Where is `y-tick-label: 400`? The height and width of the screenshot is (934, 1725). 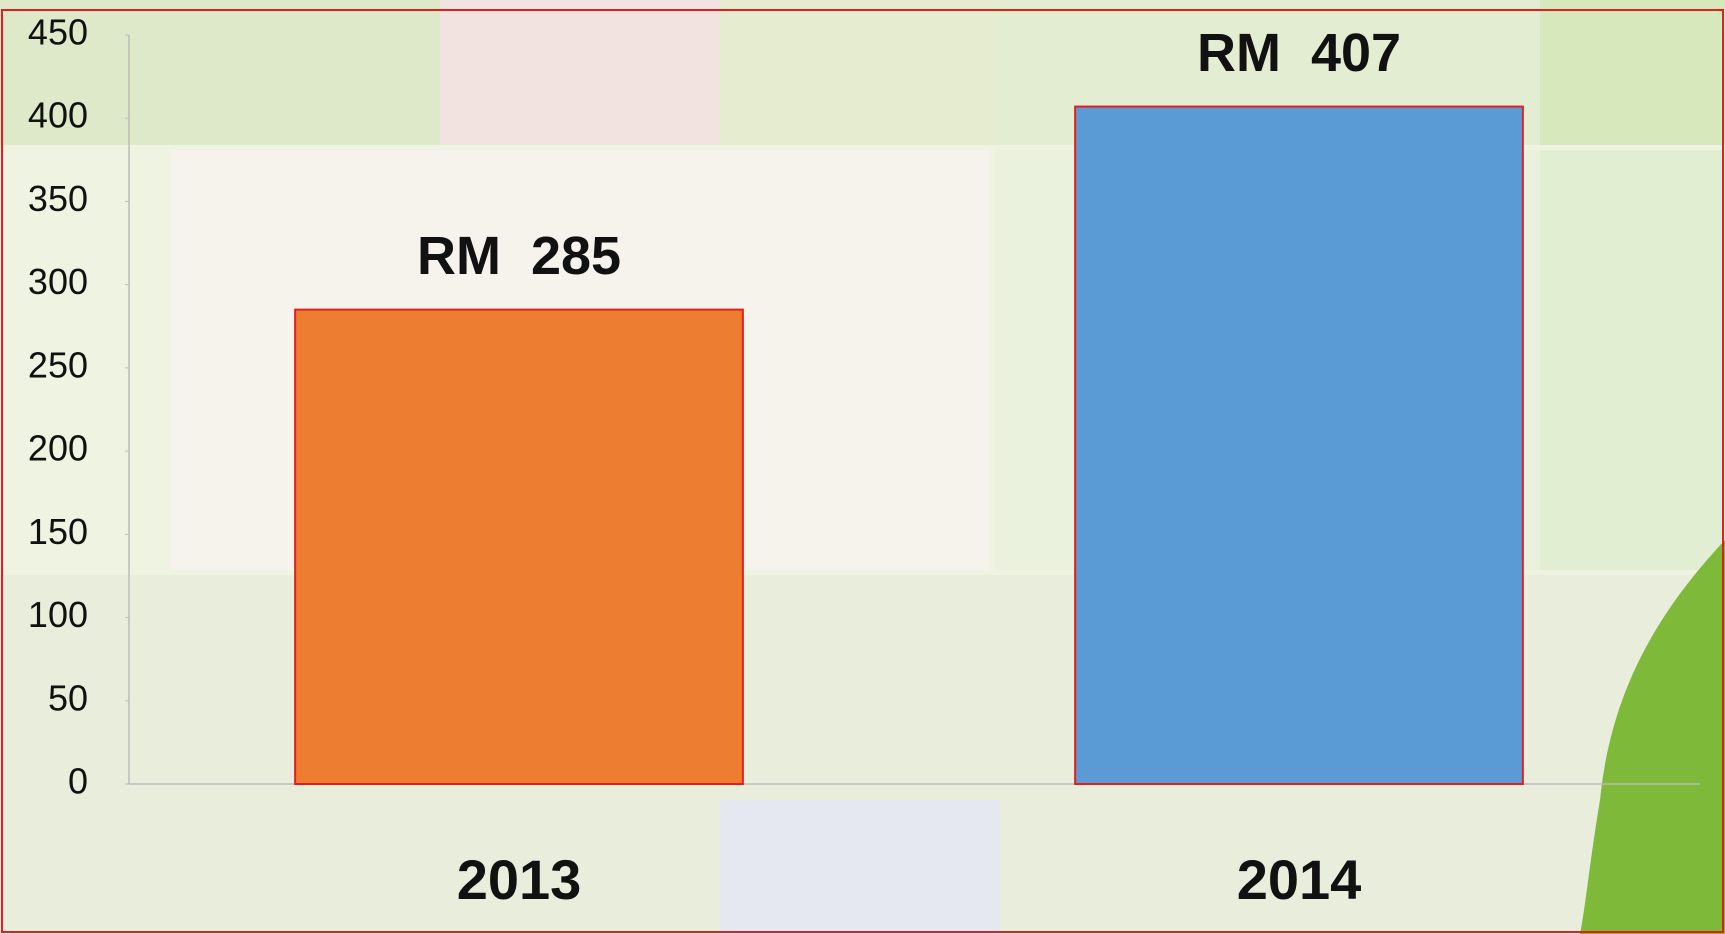 y-tick-label: 400 is located at coordinates (58, 115).